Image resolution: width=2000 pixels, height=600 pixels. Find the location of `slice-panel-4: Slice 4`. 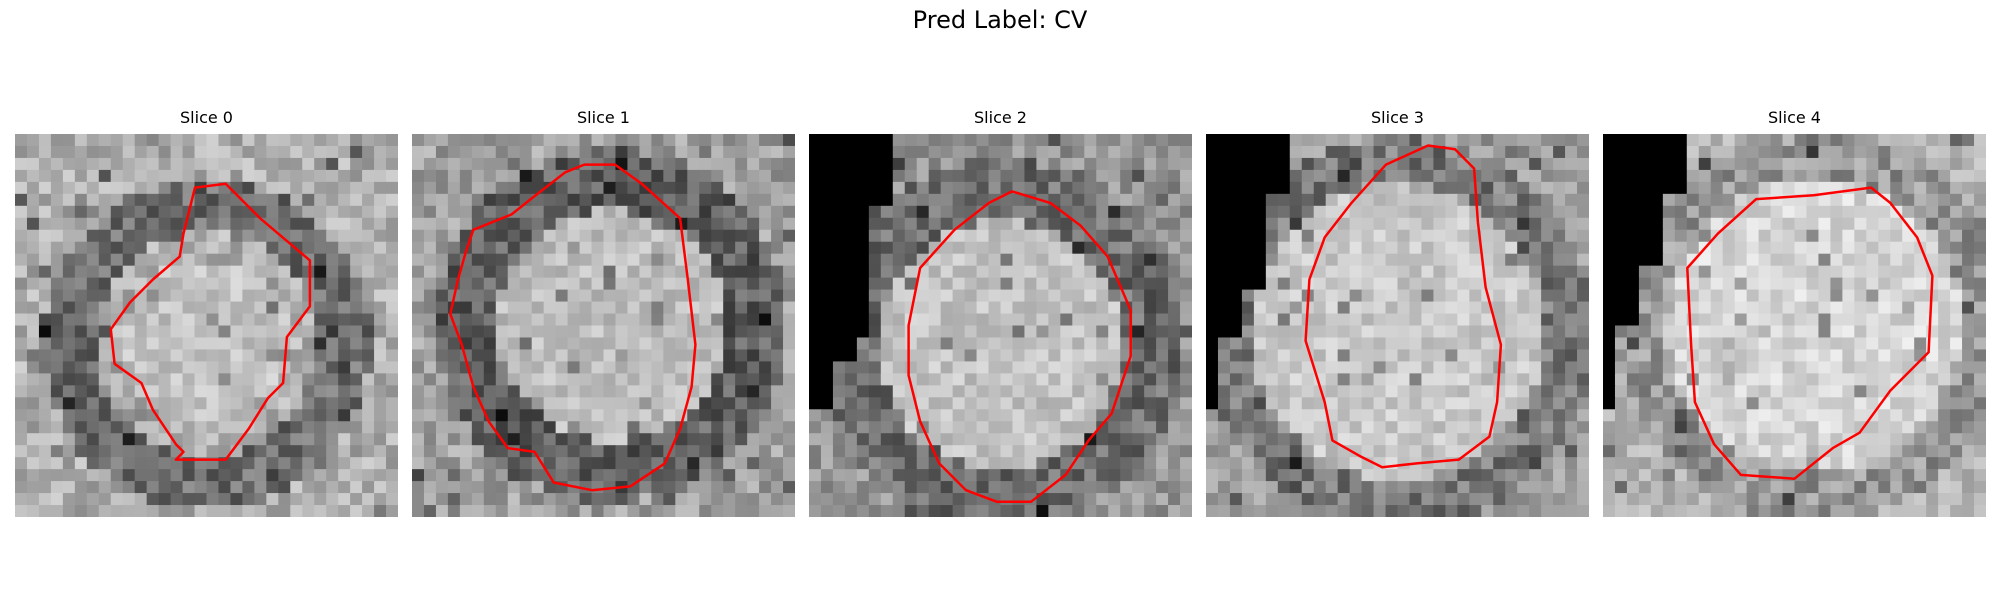

slice-panel-4: Slice 4 is located at coordinates (1794, 313).